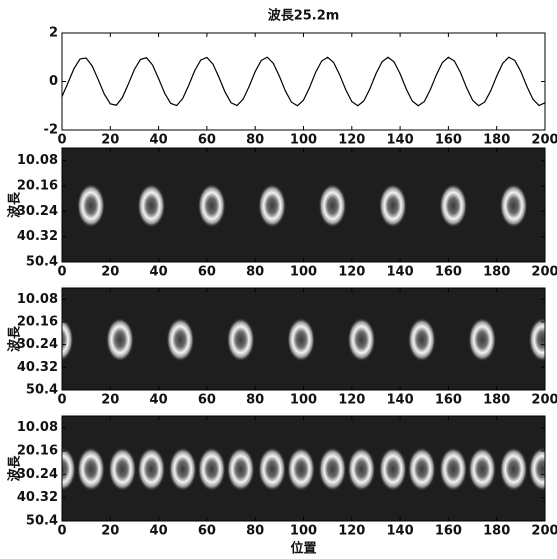 The width and height of the screenshot is (557, 559). Describe the element at coordinates (51, 130) in the screenshot. I see `y-tick-label: -2` at that location.